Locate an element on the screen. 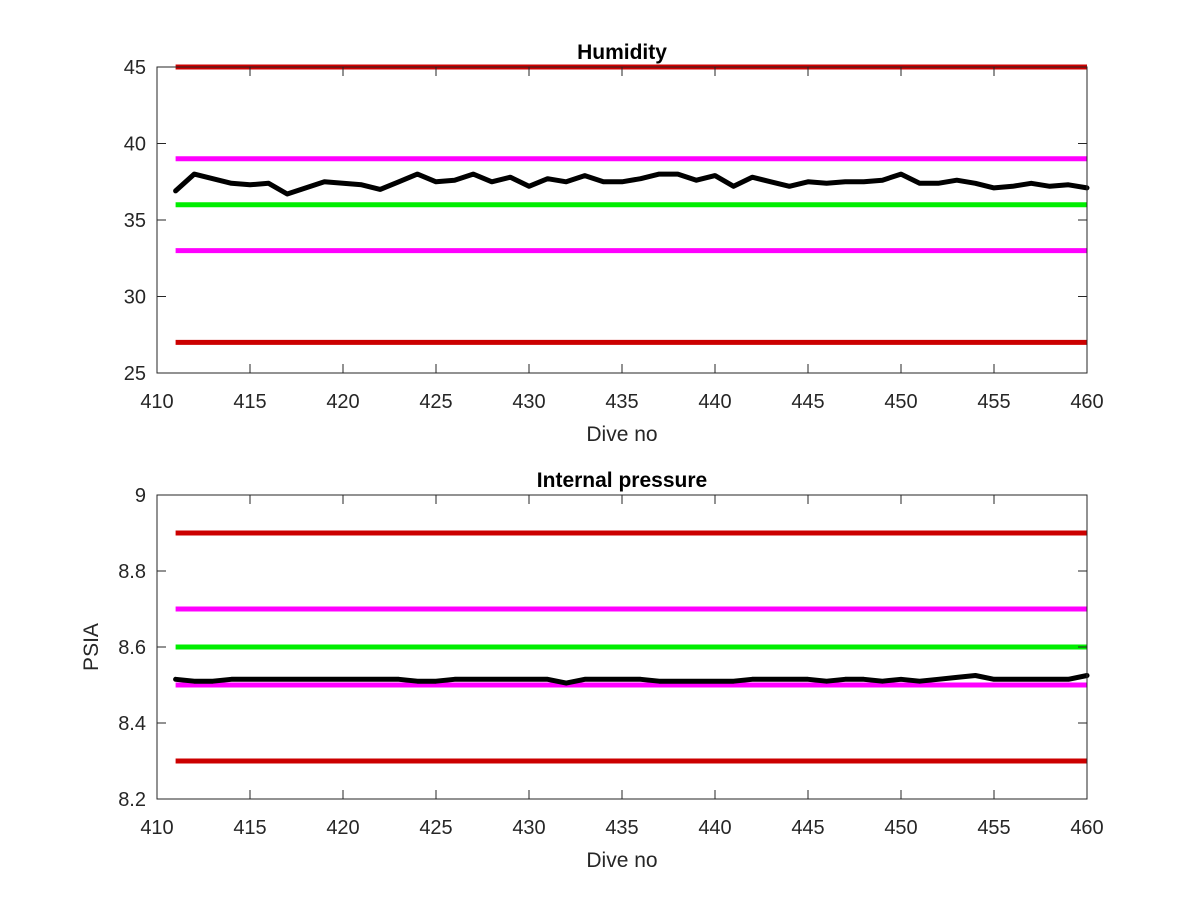 The height and width of the screenshot is (900, 1200). y-tick-label: 8.6 is located at coordinates (132, 648).